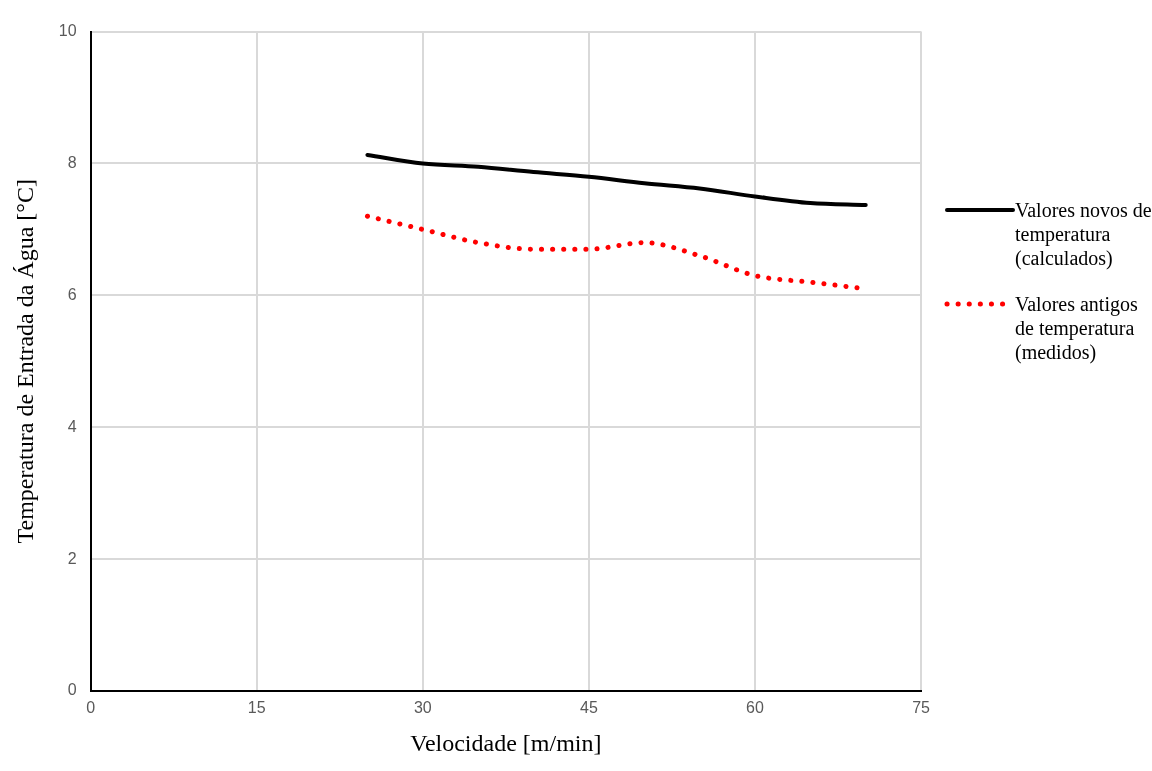 The height and width of the screenshot is (771, 1152). I want to click on x-tick-label: 60, so click(755, 708).